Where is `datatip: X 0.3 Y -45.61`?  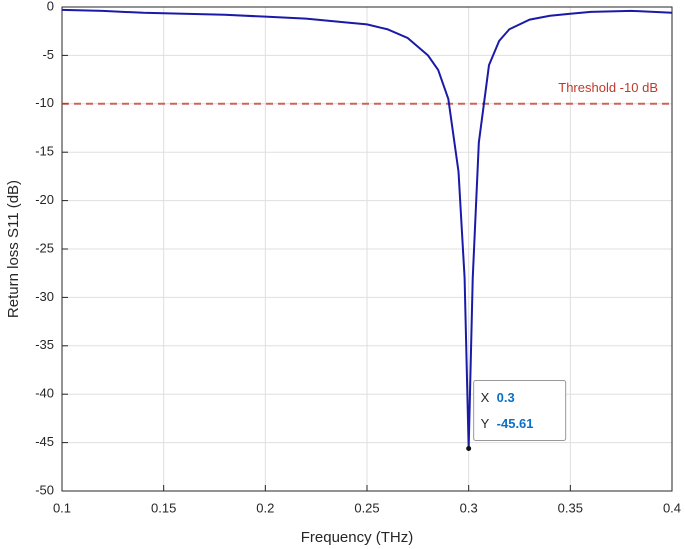
datatip: X 0.3 Y -45.61 is located at coordinates (520, 411).